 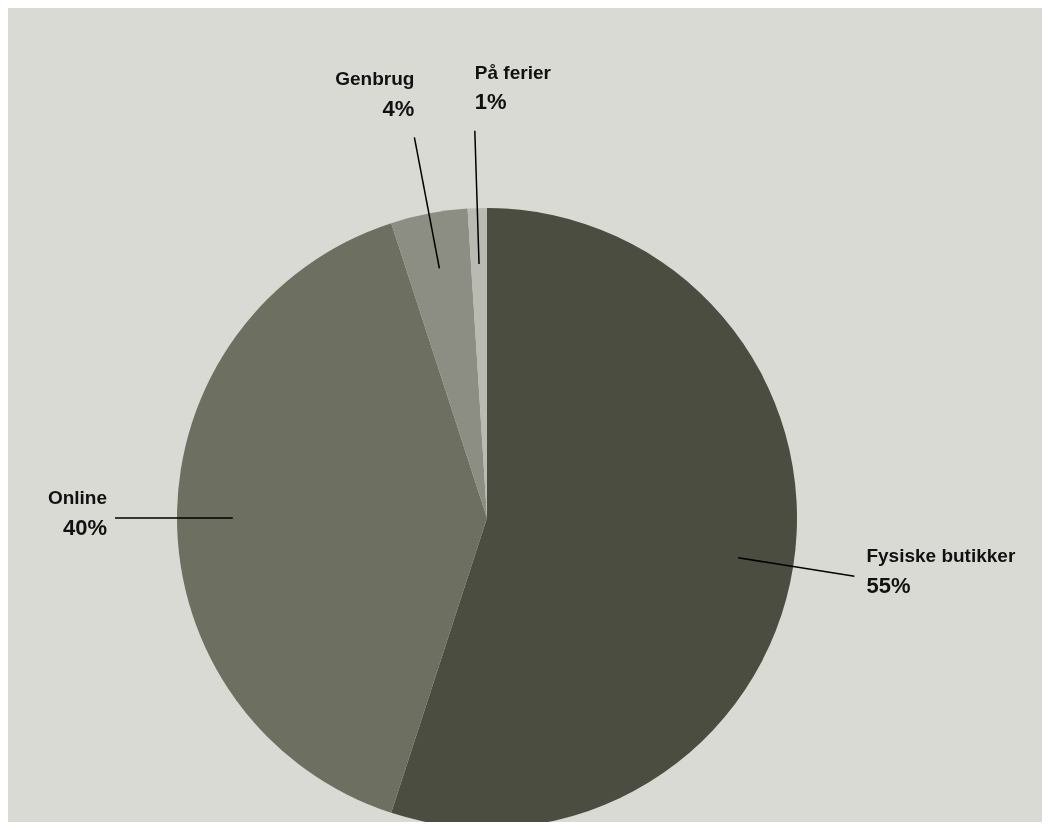 What do you see at coordinates (490, 102) in the screenshot?
I see `data-label: 1%` at bounding box center [490, 102].